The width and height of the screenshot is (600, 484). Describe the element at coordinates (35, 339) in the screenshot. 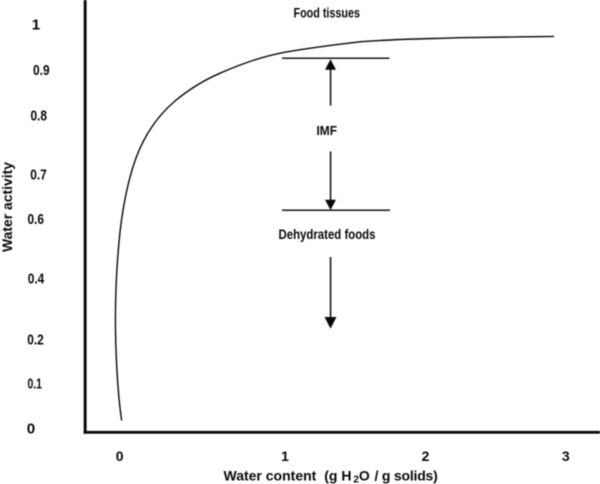

I see `svg-text: 0.2` at that location.